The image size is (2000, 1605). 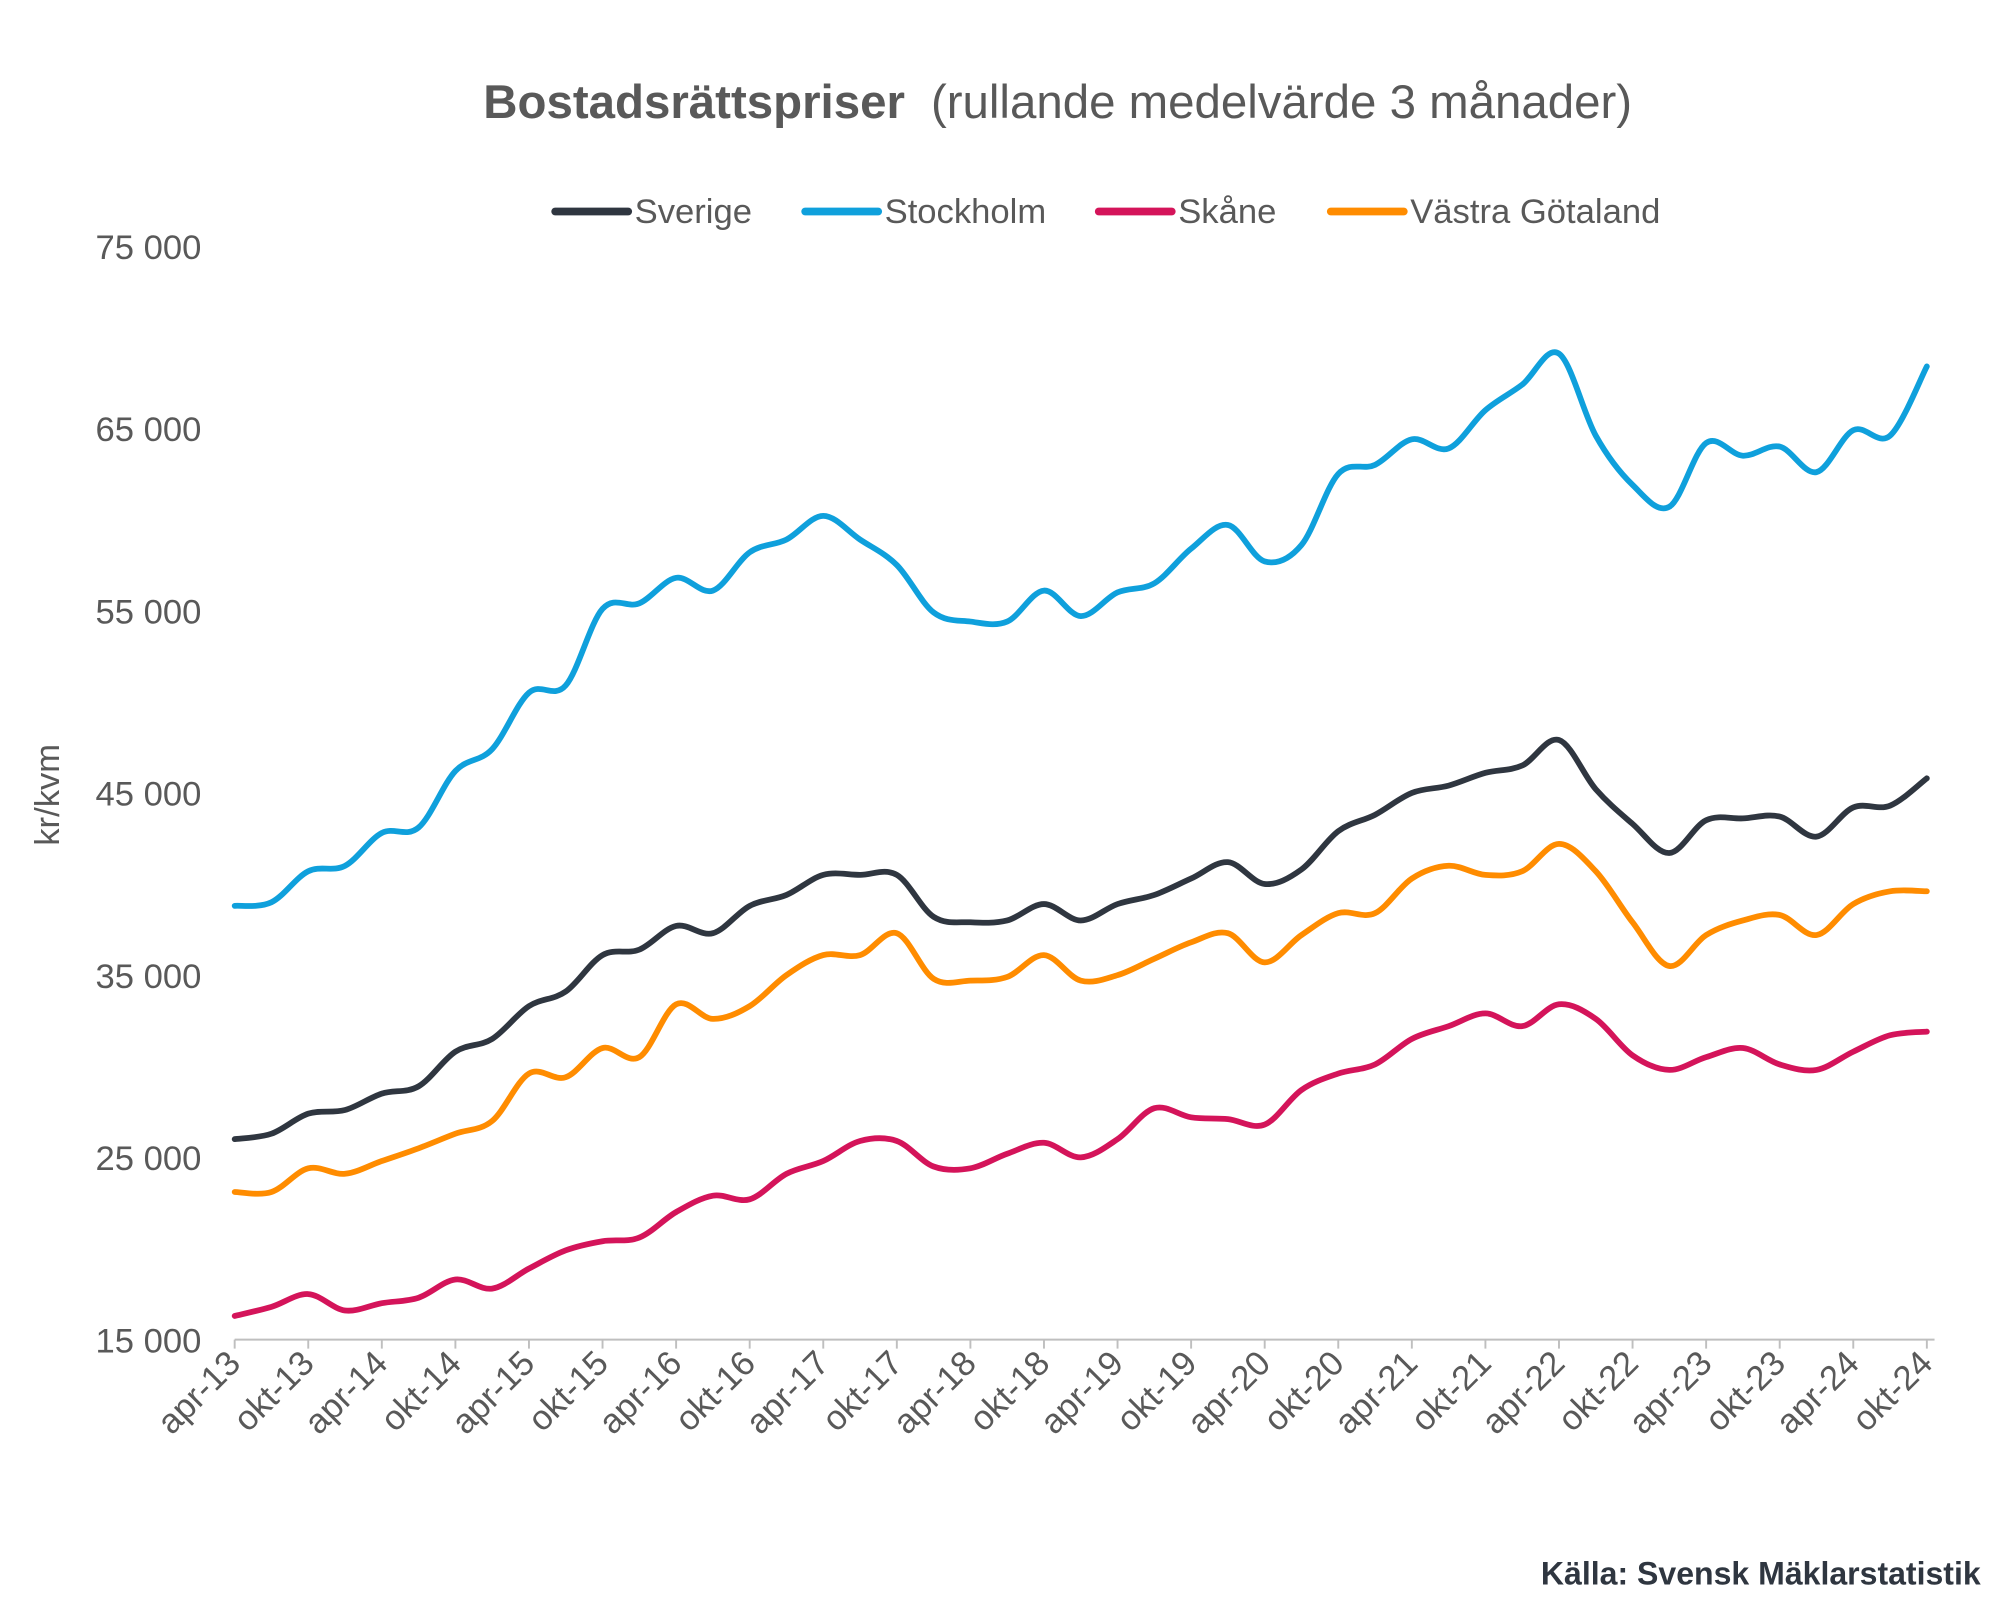 I want to click on x-tick-label: apr-20, so click(x=1229, y=1393).